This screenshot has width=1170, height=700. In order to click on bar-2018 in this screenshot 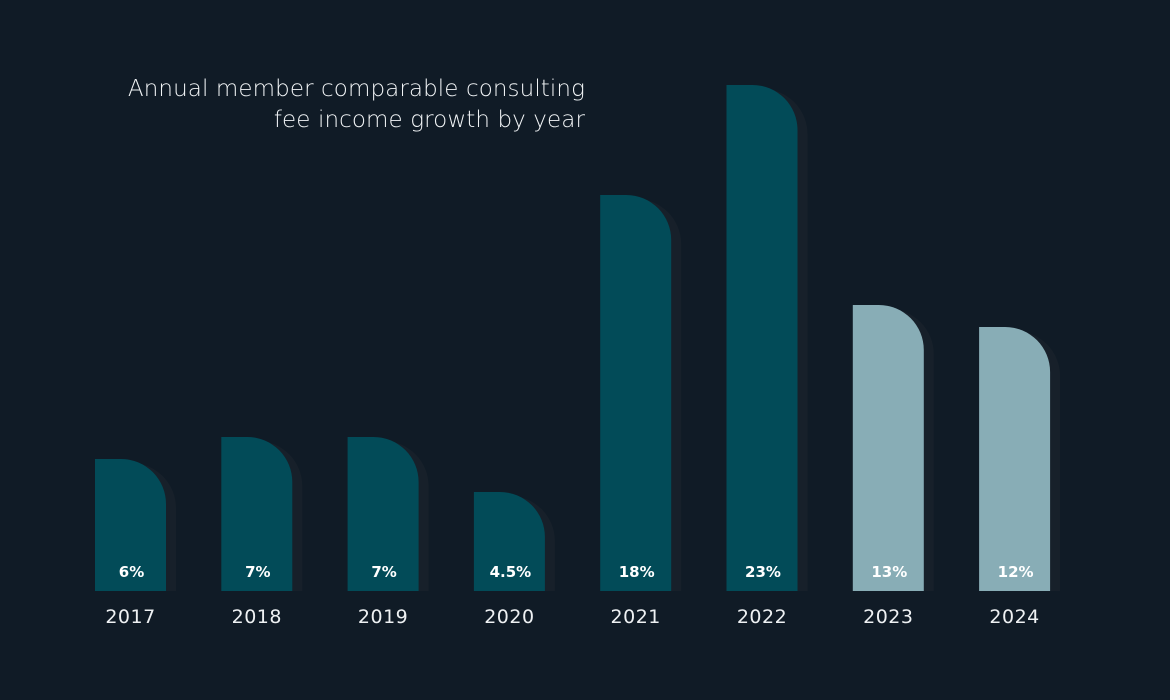, I will do `click(257, 514)`.